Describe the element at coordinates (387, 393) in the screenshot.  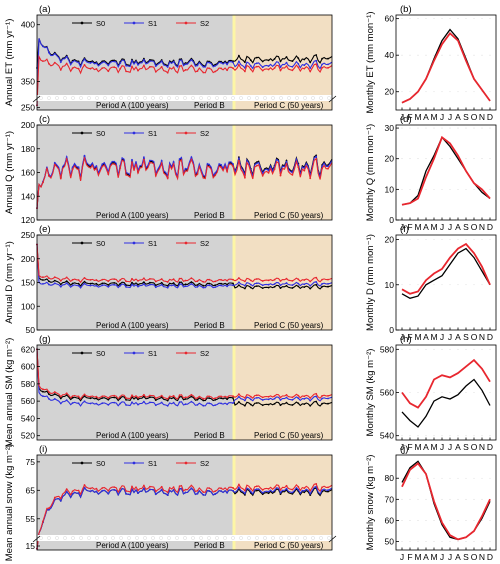
I see `y-tick-label: 560` at that location.